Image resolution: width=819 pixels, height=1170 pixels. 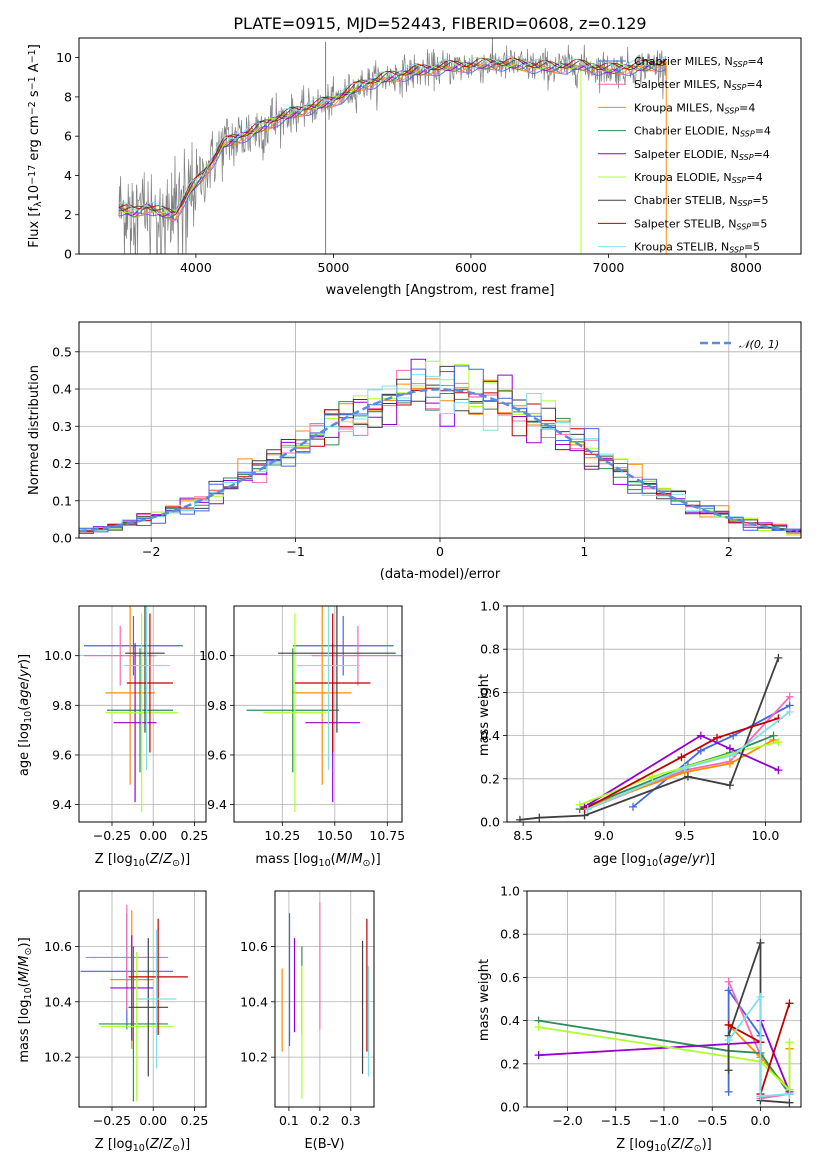 What do you see at coordinates (698, 85) in the screenshot?
I see `legend-label-salpeter_miles: Salpeter MILES, NSSP=4` at bounding box center [698, 85].